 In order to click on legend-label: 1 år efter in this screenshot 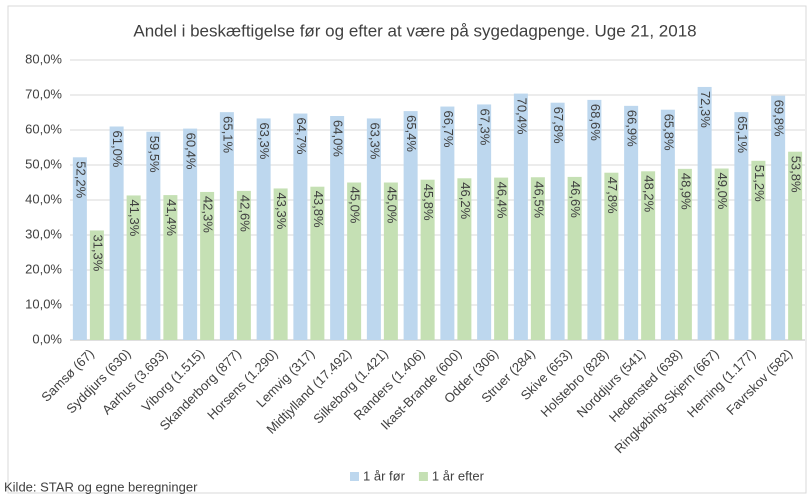, I will do `click(458, 475)`.